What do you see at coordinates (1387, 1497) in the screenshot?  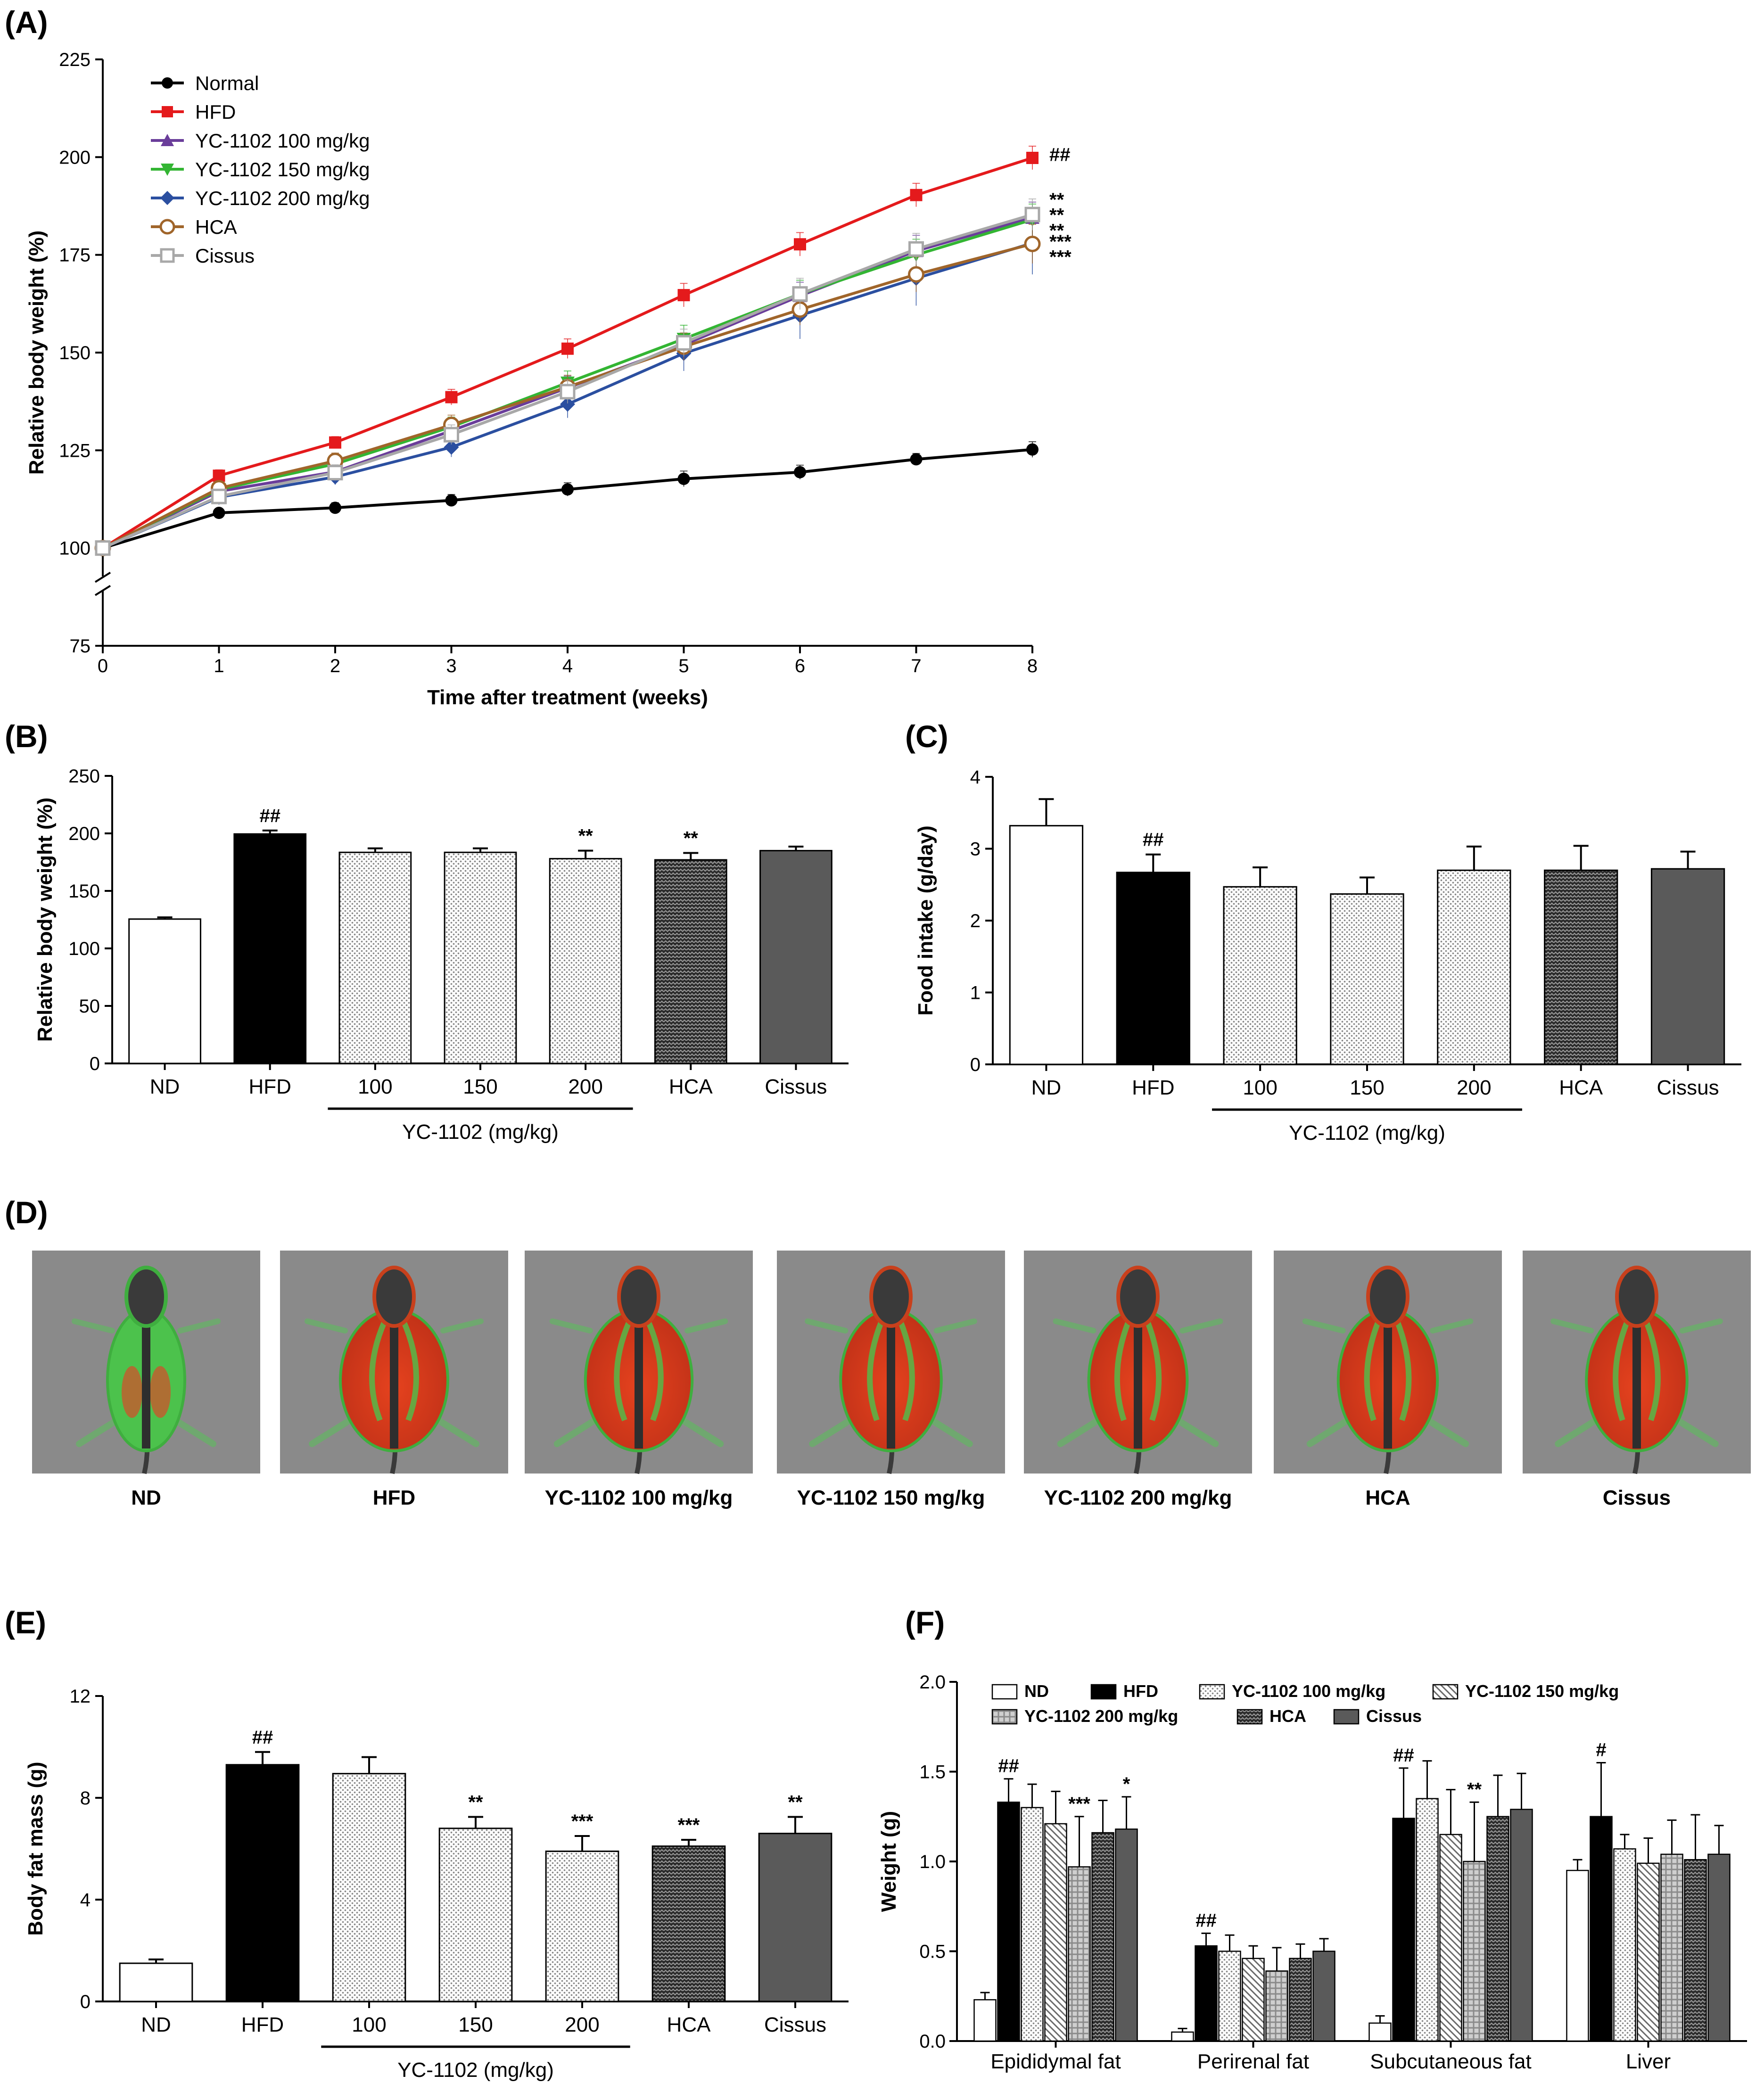 I see `image-caption: HCA` at bounding box center [1387, 1497].